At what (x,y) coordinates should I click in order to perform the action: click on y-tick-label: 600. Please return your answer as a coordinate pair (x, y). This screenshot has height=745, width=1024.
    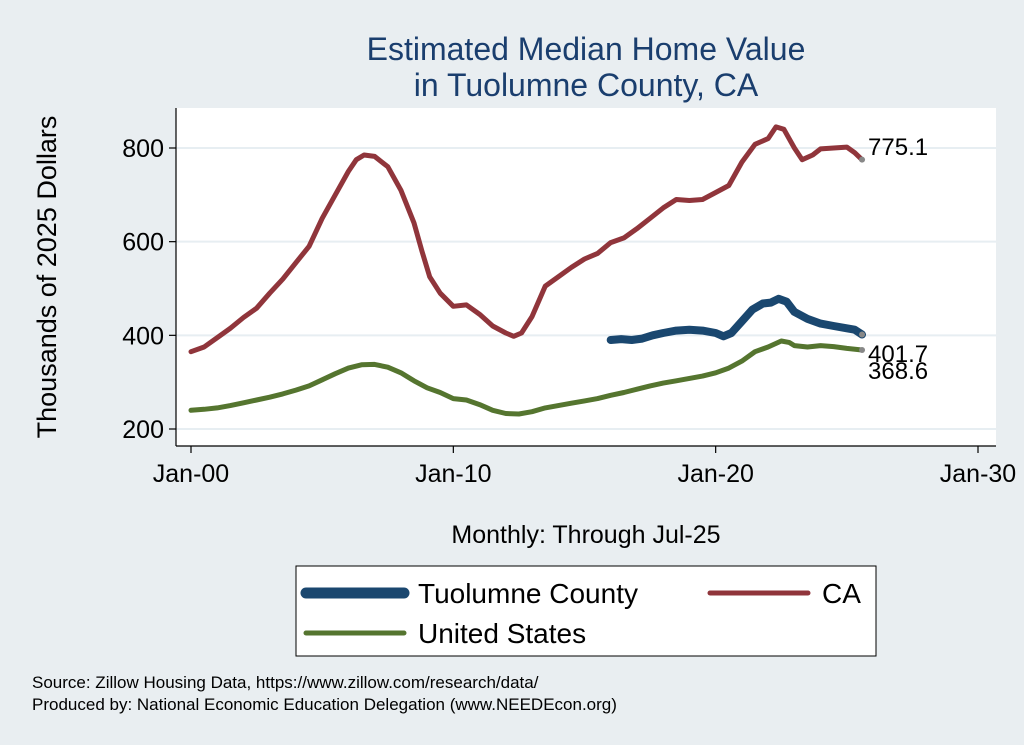
    Looking at the image, I should click on (143, 243).